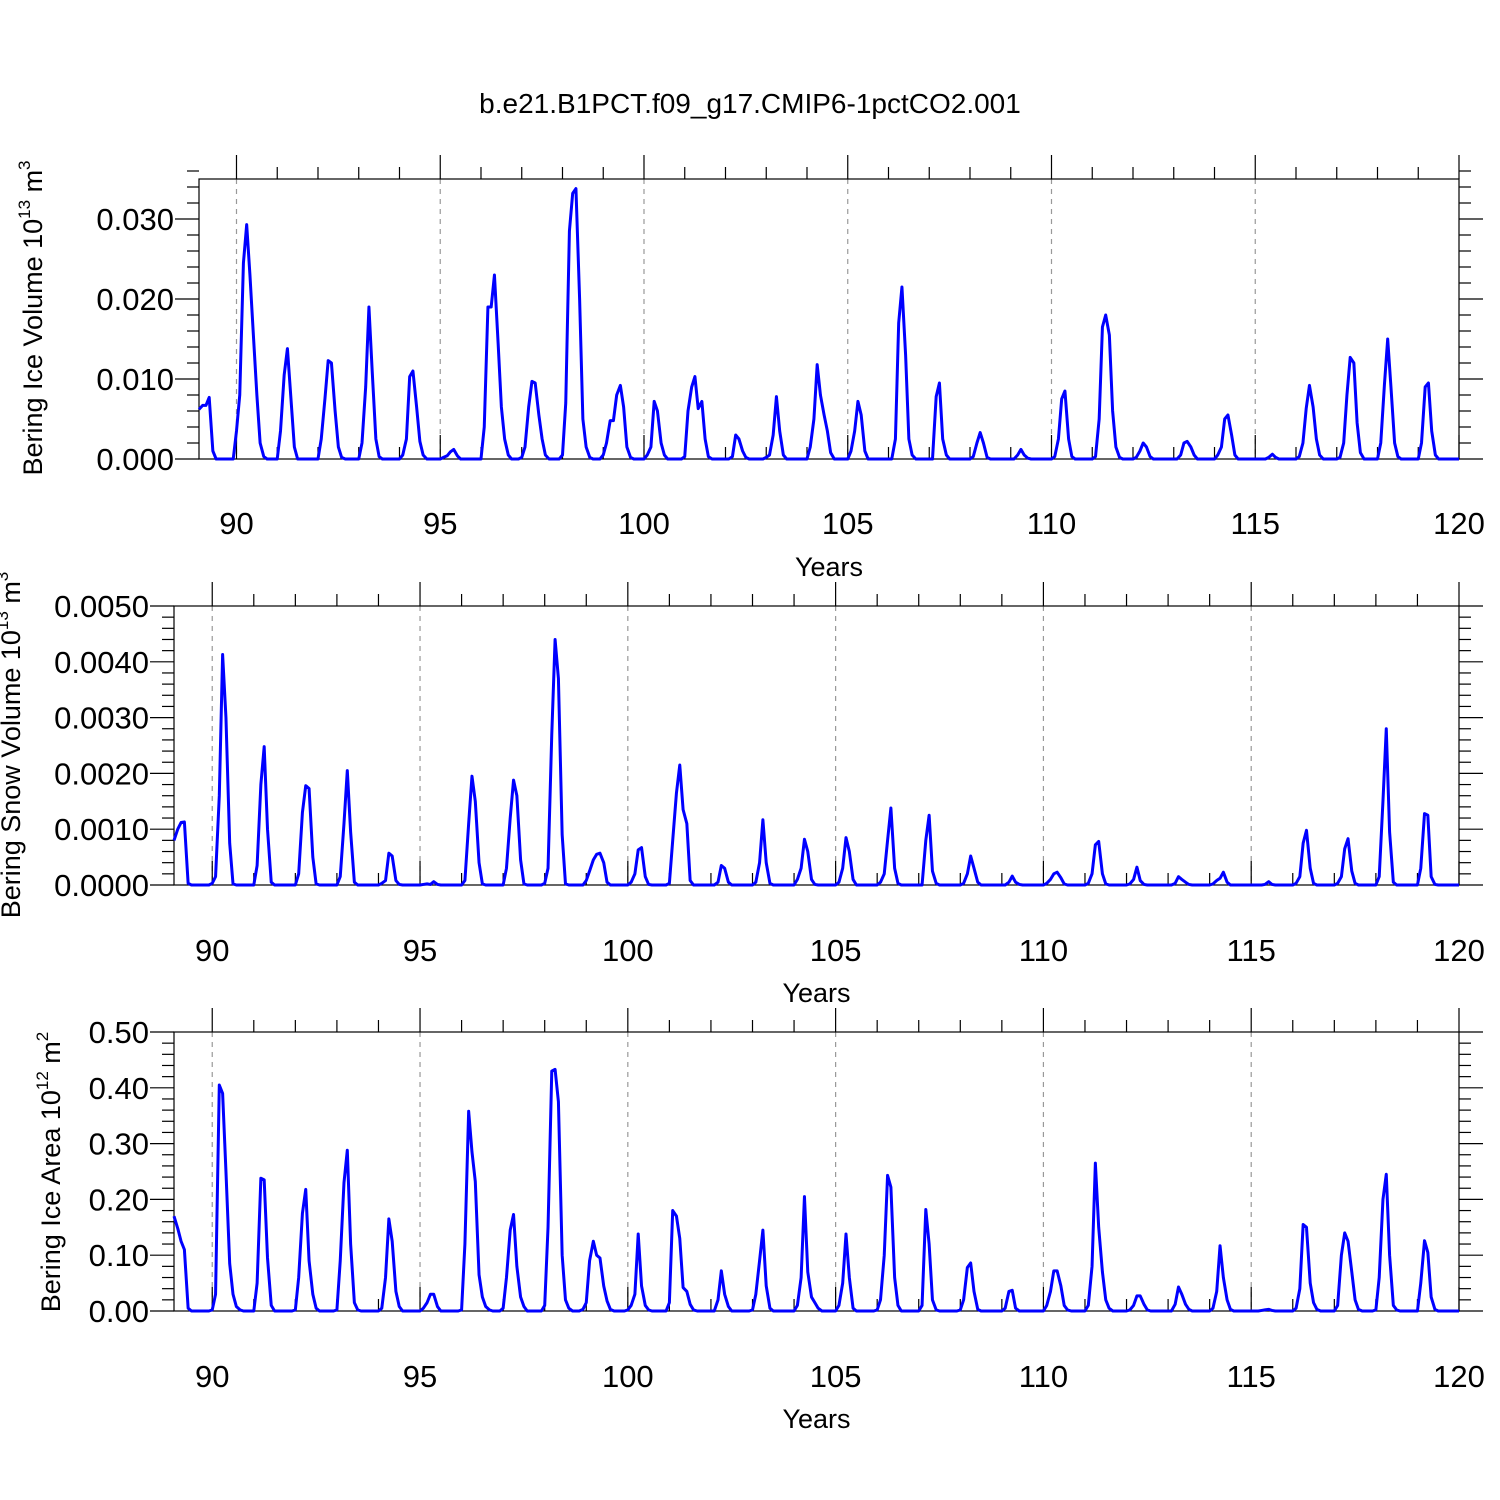 Image resolution: width=1500 pixels, height=1500 pixels. What do you see at coordinates (420, 950) in the screenshot?
I see `snow-volume-x-tick-label: 95` at bounding box center [420, 950].